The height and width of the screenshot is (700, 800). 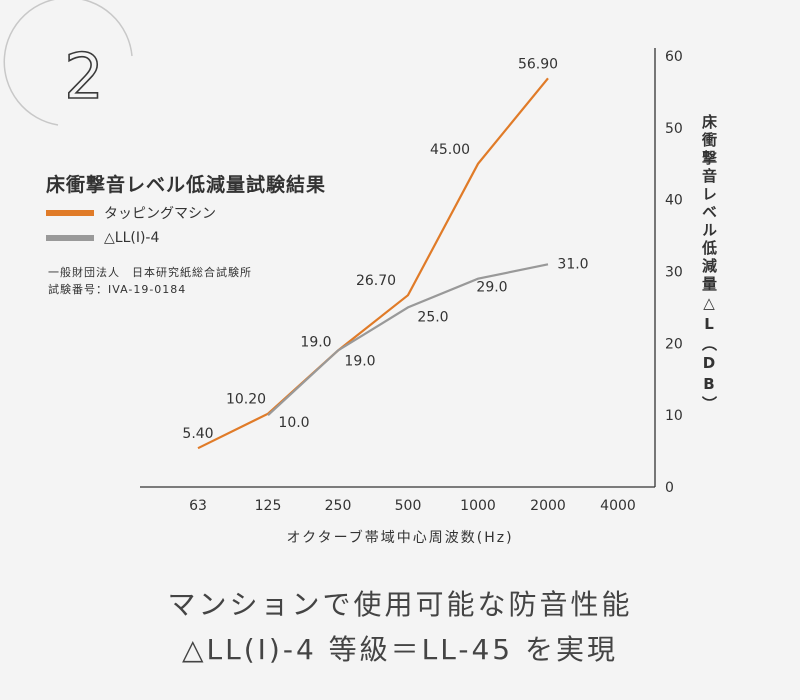 What do you see at coordinates (160, 214) in the screenshot?
I see `legend-label-tapping: タッピングマシン` at bounding box center [160, 214].